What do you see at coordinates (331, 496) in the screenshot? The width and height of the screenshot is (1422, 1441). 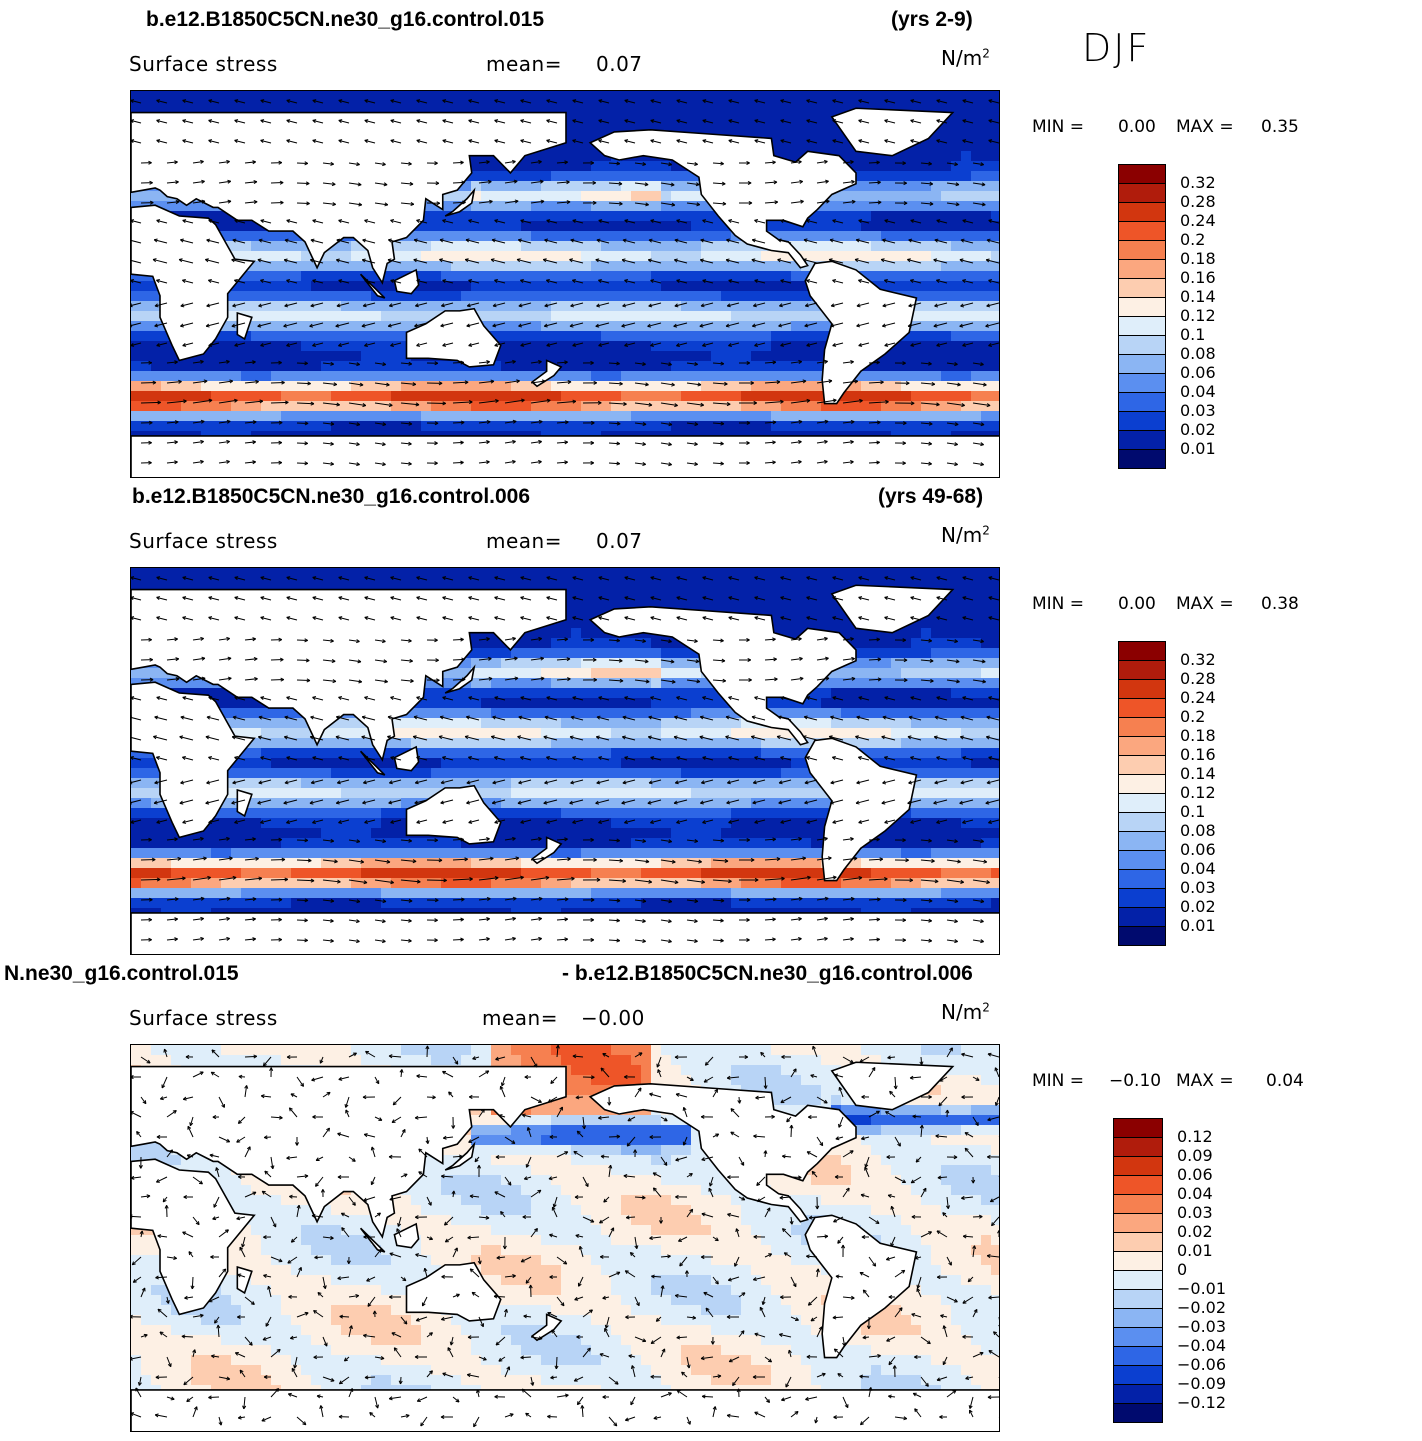 I see `panel2-case-title: b.e12.B1850C5CN.ne30_g16.control.006` at bounding box center [331, 496].